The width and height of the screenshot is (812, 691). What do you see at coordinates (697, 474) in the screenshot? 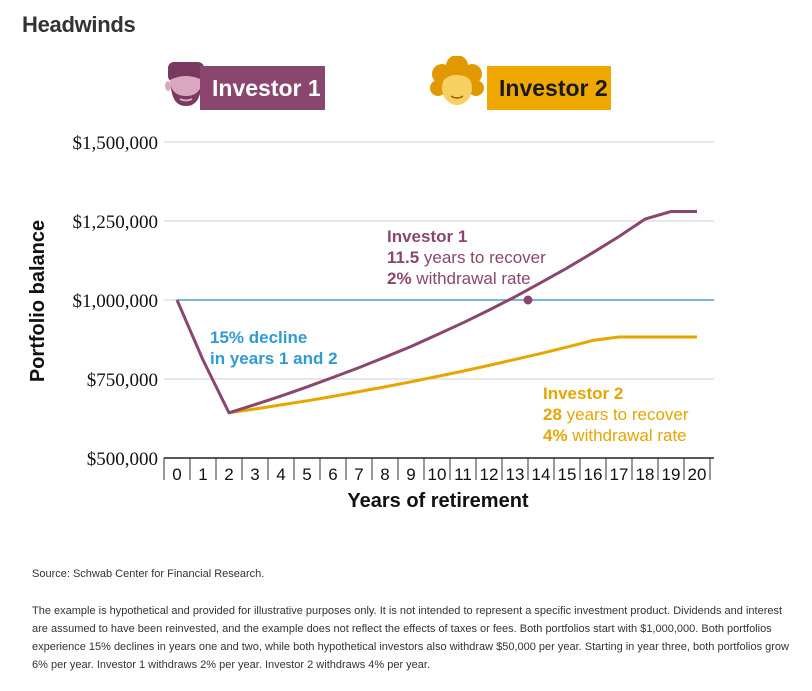
I see `x-tick-label: 20` at bounding box center [697, 474].